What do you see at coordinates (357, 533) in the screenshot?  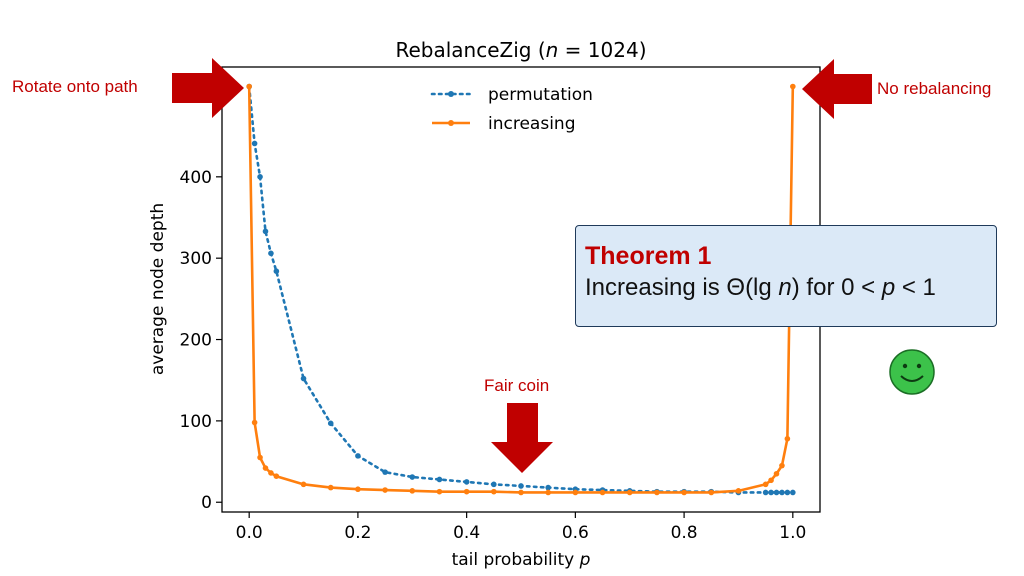 I see `x-tick-label: 0.2` at bounding box center [357, 533].